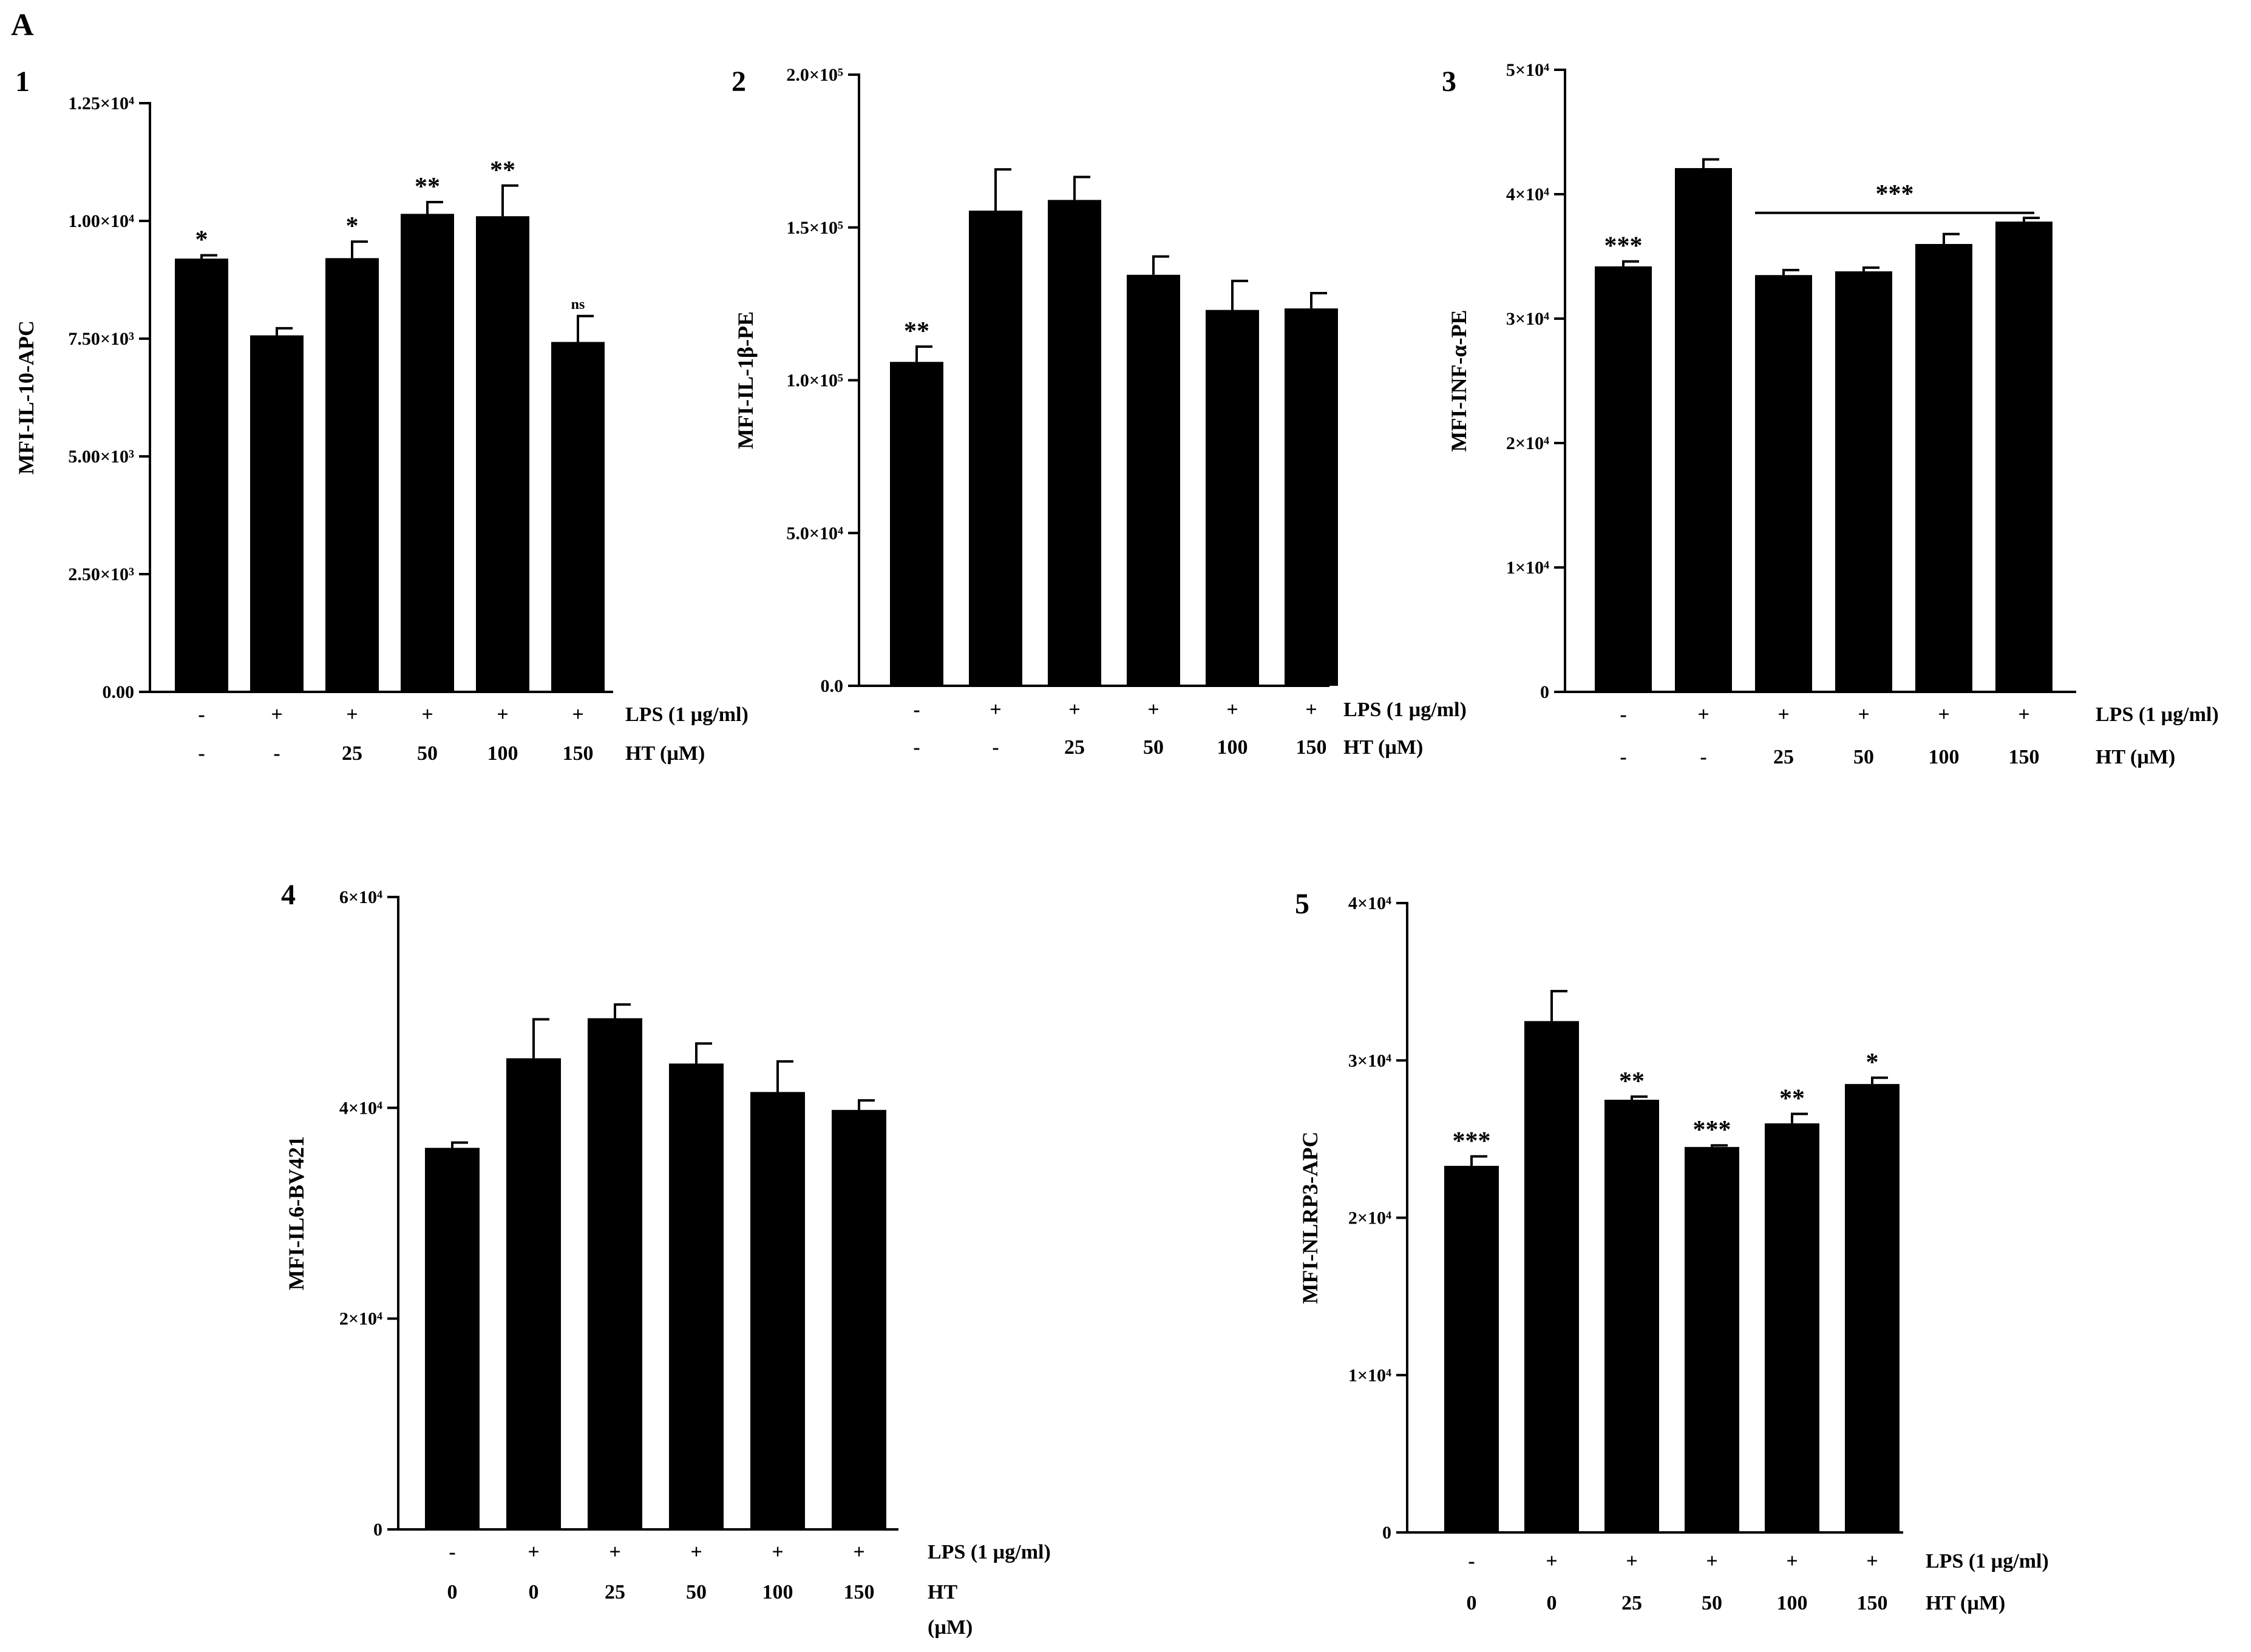 This screenshot has height=1652, width=2251. What do you see at coordinates (1895, 194) in the screenshot?
I see `bracket-label: ***` at bounding box center [1895, 194].